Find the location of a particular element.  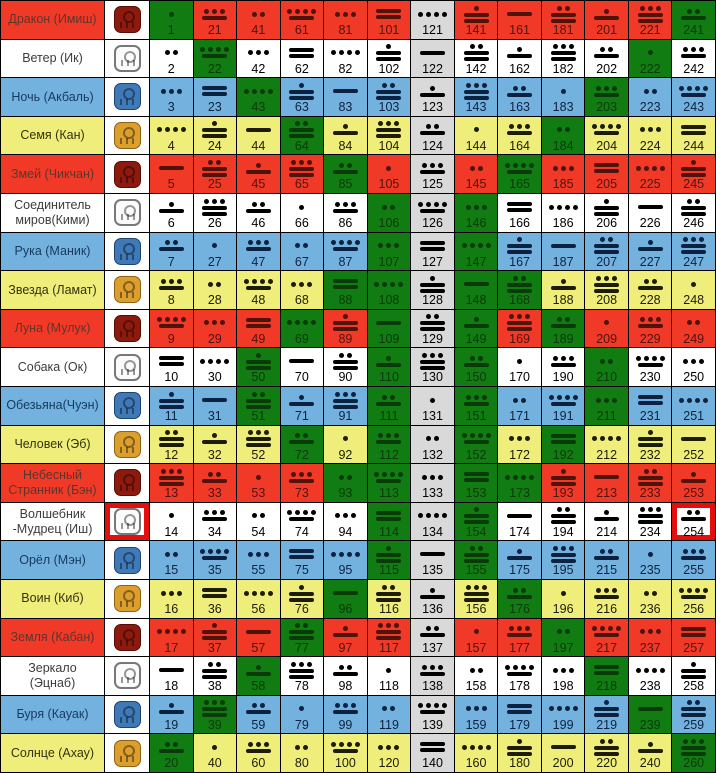

kin-number: 82 is located at coordinates (345, 68).